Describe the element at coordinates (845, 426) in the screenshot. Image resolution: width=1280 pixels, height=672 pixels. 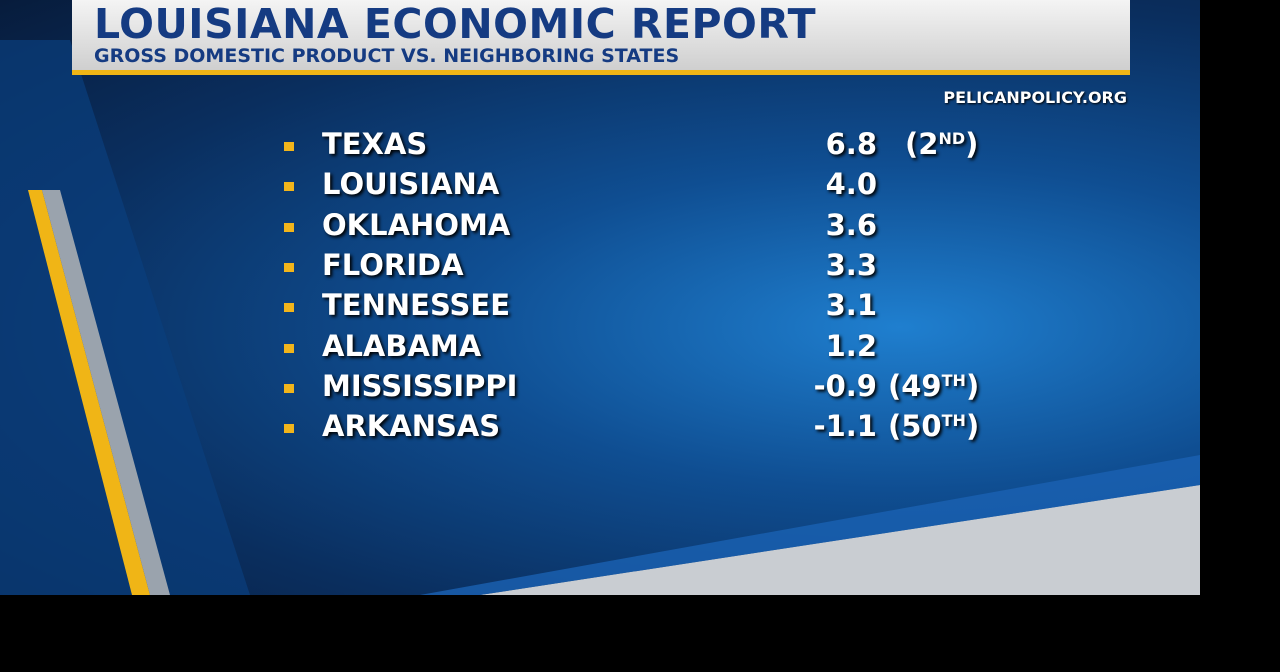
I see `gdp-growth: -1.1` at that location.